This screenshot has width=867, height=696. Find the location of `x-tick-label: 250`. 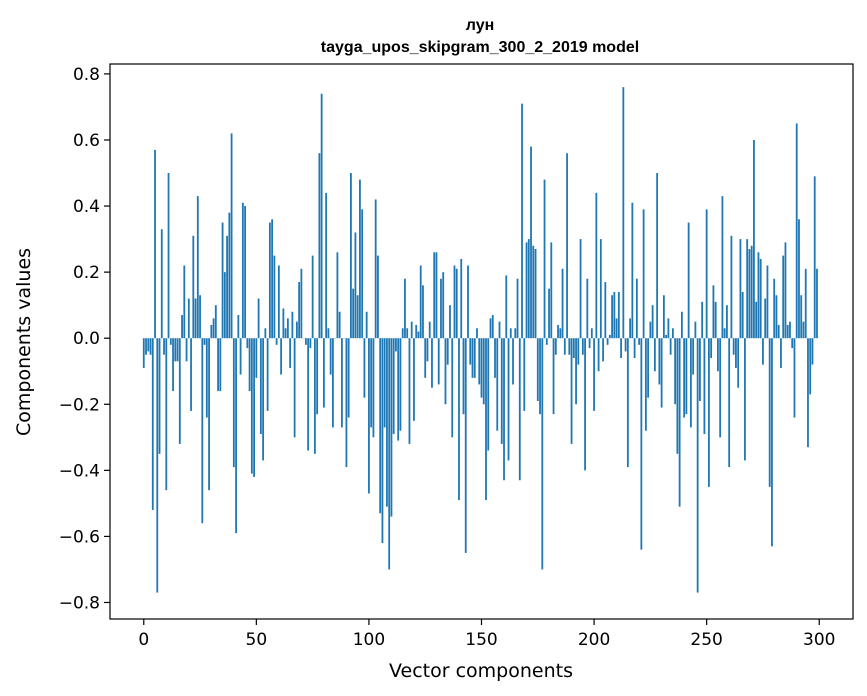

x-tick-label: 250 is located at coordinates (706, 640).